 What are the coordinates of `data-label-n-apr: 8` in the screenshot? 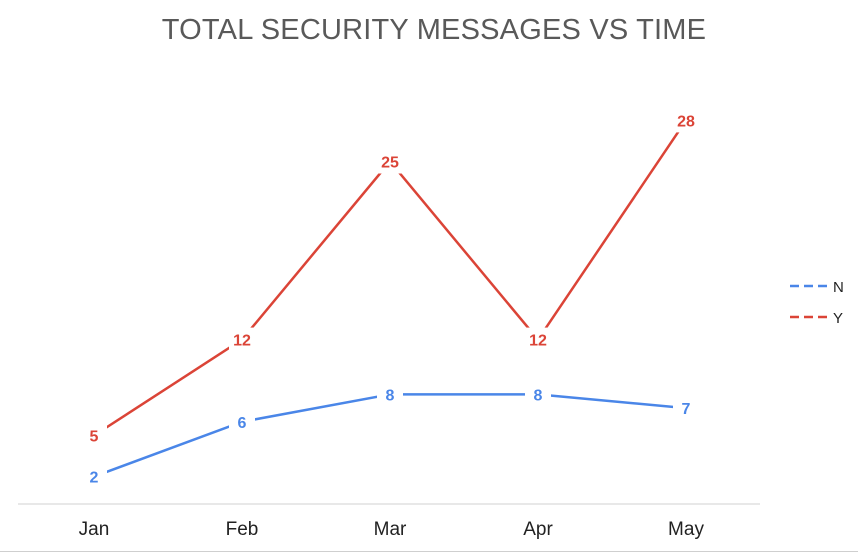 It's located at (538, 395).